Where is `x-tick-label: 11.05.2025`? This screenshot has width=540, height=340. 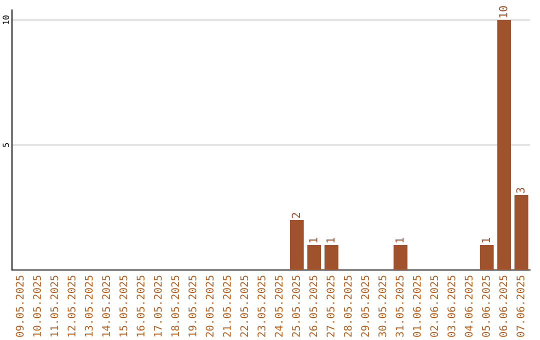
x-tick-label: 11.05.2025 is located at coordinates (54, 306).